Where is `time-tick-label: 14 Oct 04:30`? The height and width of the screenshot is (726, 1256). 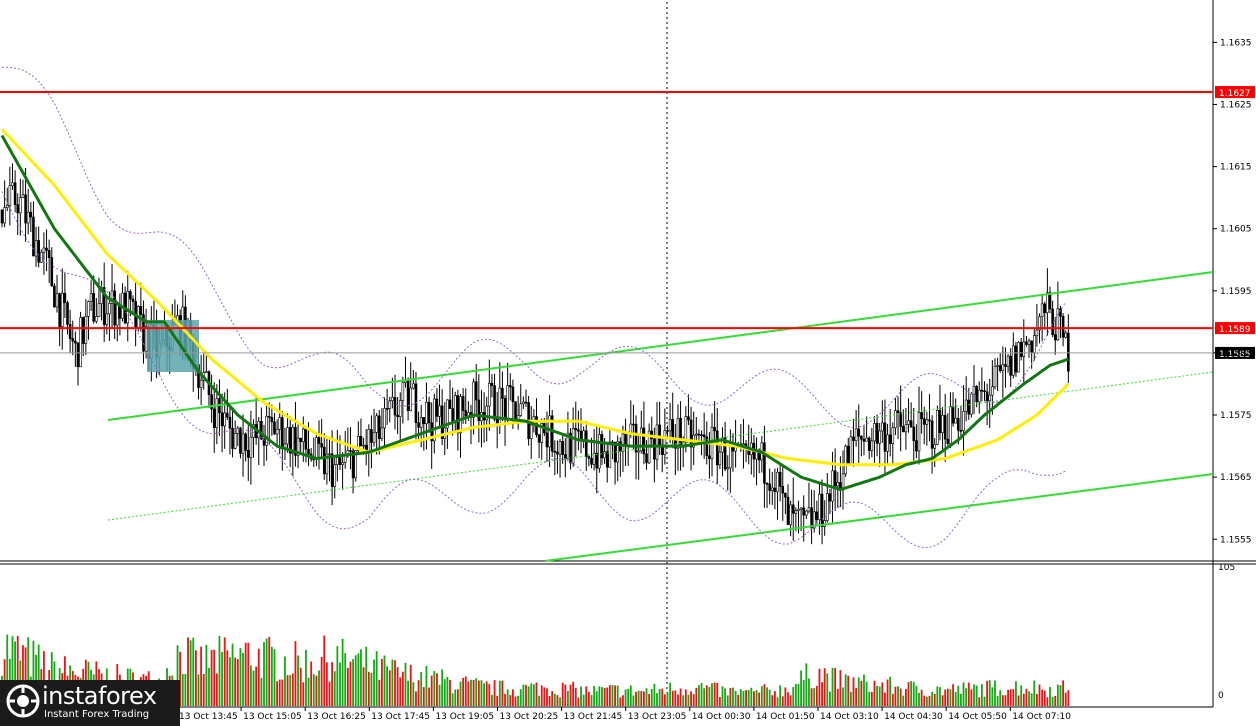
time-tick-label: 14 Oct 04:30 is located at coordinates (913, 717).